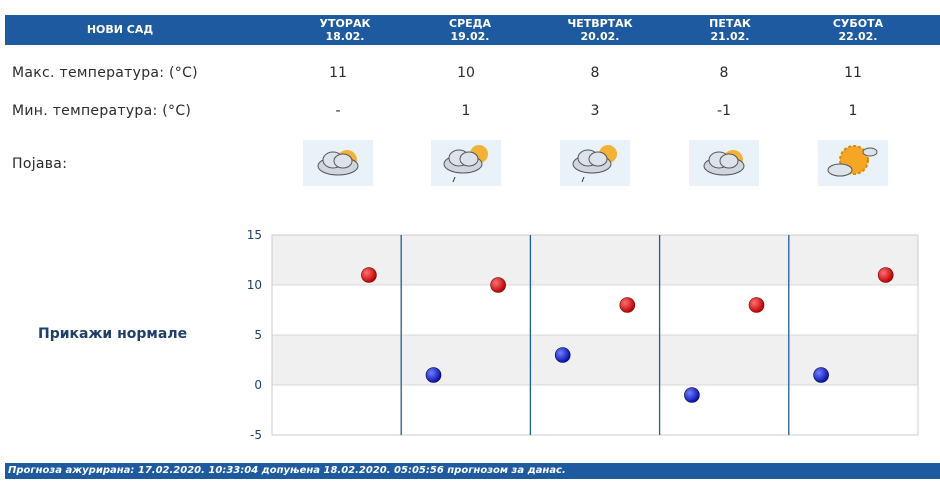  I want to click on min-temp-label: Мин. температура: (°C), so click(102, 111).